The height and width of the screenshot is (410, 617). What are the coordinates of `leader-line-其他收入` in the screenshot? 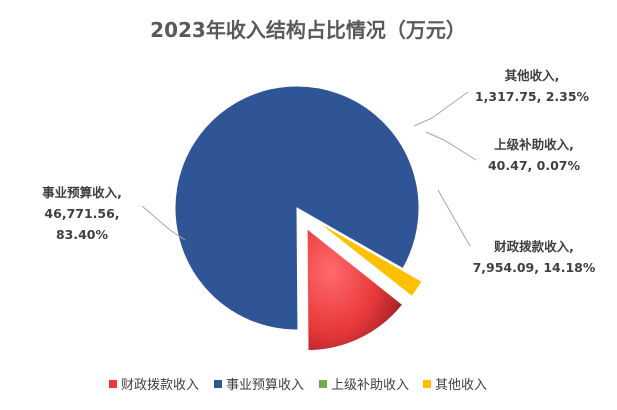 It's located at (441, 109).